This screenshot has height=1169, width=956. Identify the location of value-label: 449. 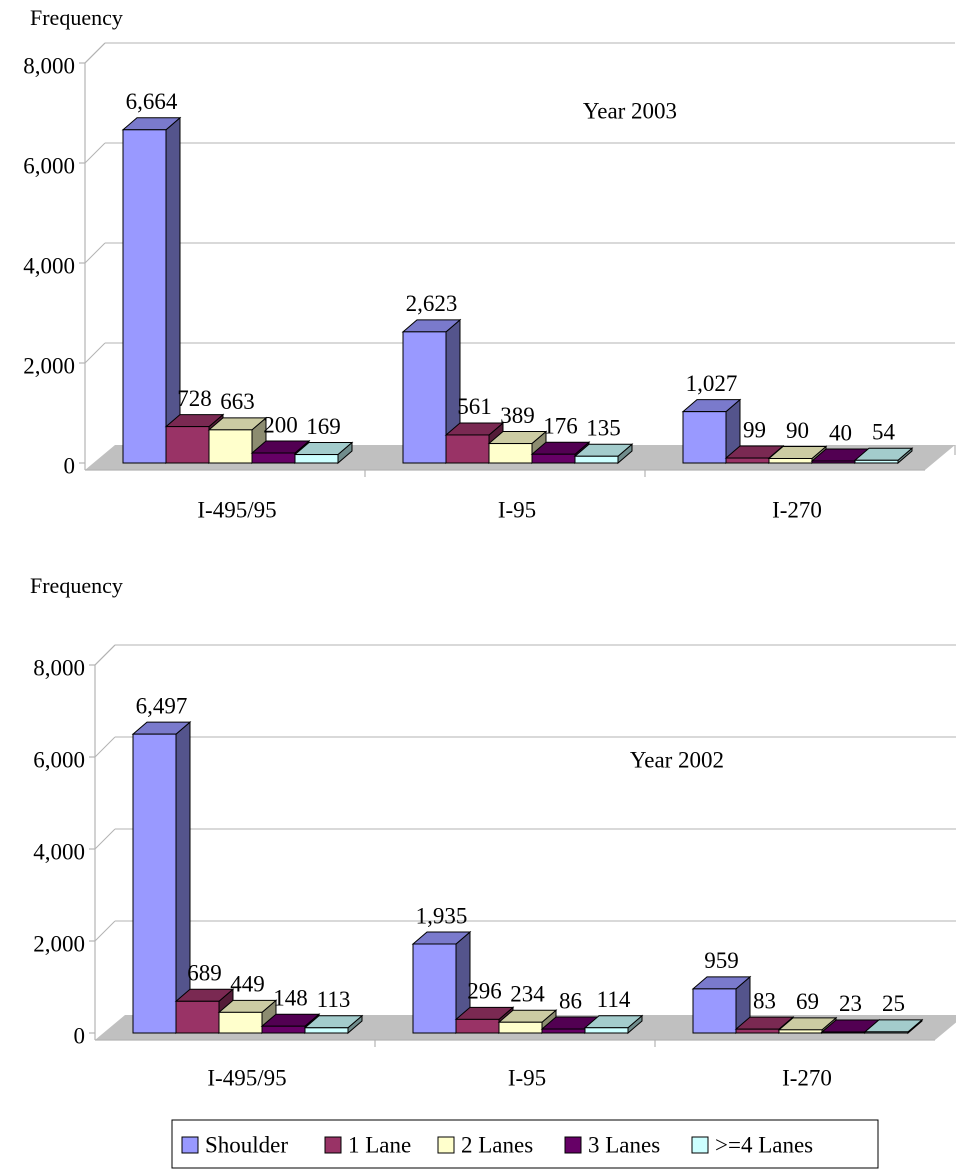
(247, 984).